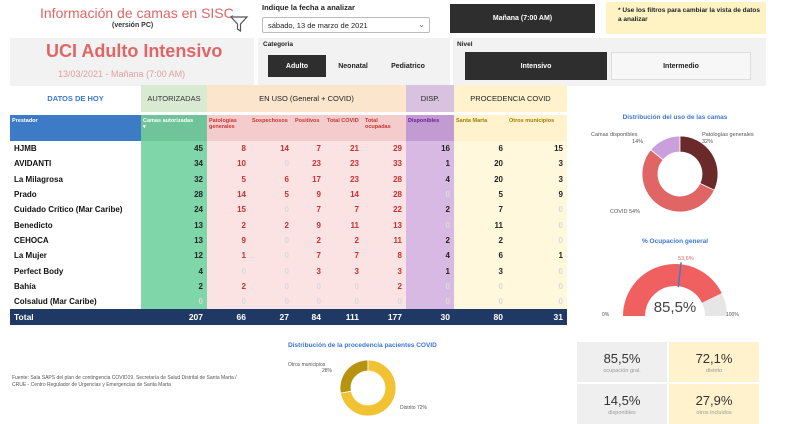 This screenshot has height=424, width=786. Describe the element at coordinates (174, 317) in the screenshot. I see `value-cell: 207` at that location.